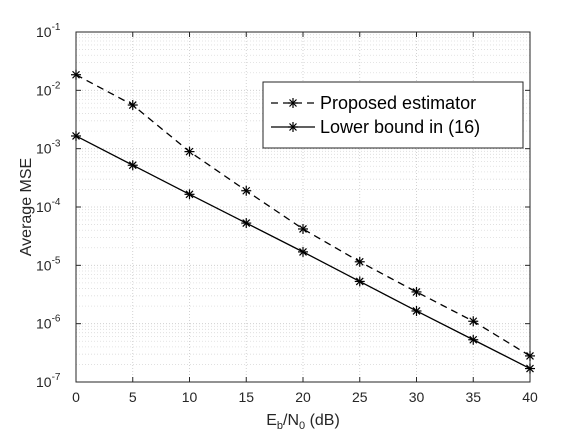 Image resolution: width=584 pixels, height=438 pixels. Describe the element at coordinates (303, 397) in the screenshot. I see `x-tick-label: 20` at that location.